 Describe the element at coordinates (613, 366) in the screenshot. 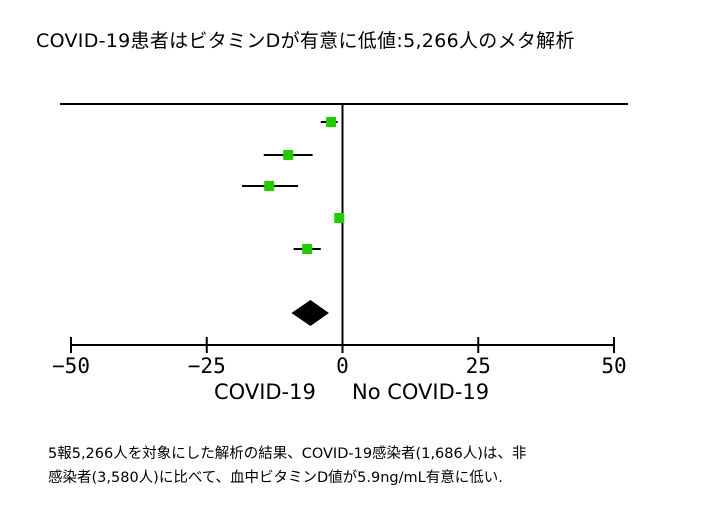

I see `x-tick-label: 50` at that location.